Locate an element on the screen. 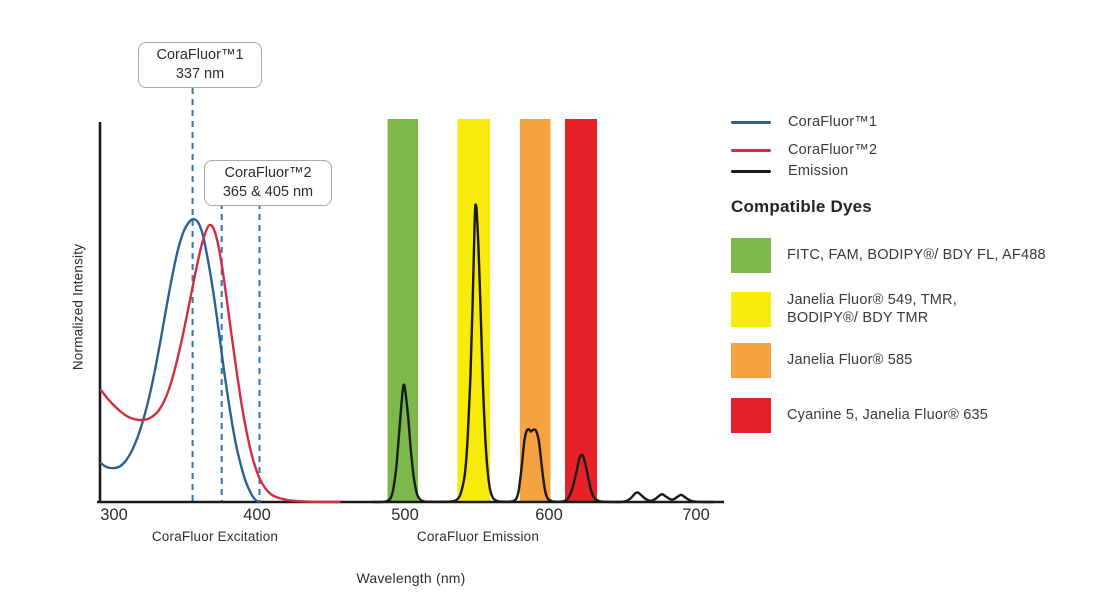 The image size is (1110, 612). dye-row-green: FITC, FAM, BODIPY®/ BDY FL, AF488 is located at coordinates (917, 255).